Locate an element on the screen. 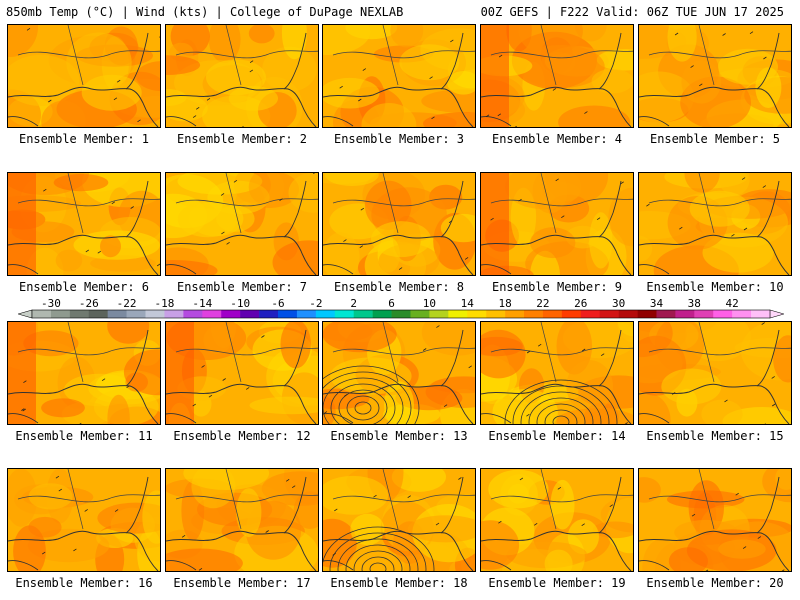 This screenshot has height=600, width=800. colorbar-tick-label: 26 is located at coordinates (580, 303).